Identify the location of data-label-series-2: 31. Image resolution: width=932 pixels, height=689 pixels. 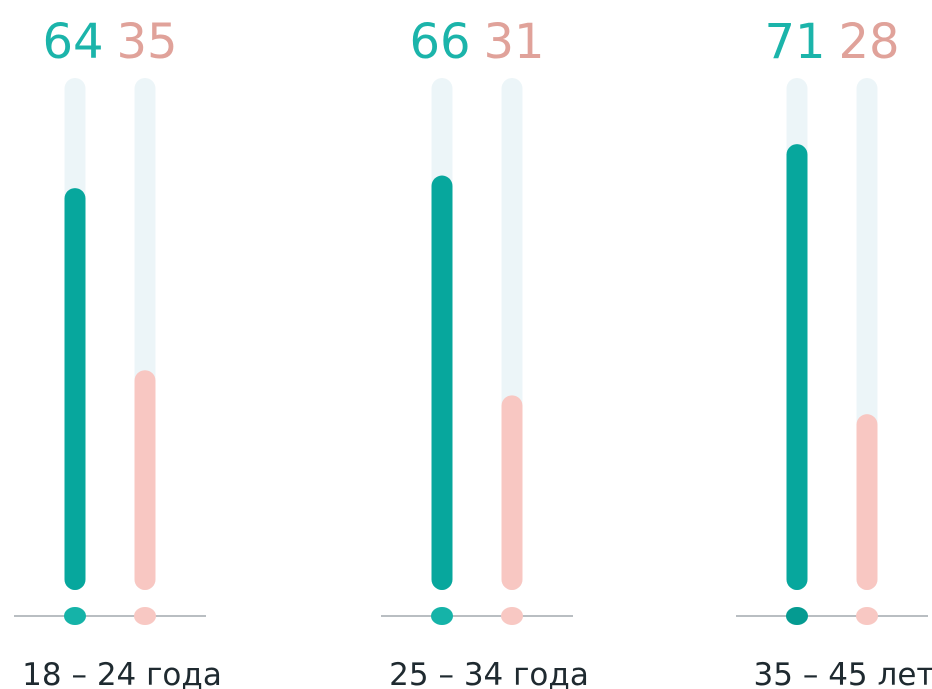
(513, 42).